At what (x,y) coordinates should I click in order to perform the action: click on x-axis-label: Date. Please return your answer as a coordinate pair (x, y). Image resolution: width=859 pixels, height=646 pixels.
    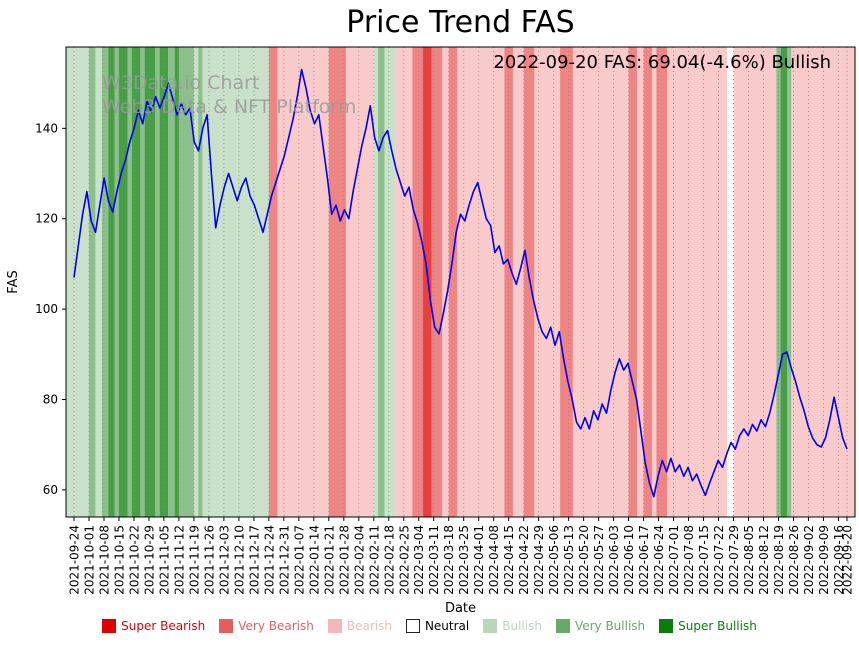
    Looking at the image, I should click on (460, 608).